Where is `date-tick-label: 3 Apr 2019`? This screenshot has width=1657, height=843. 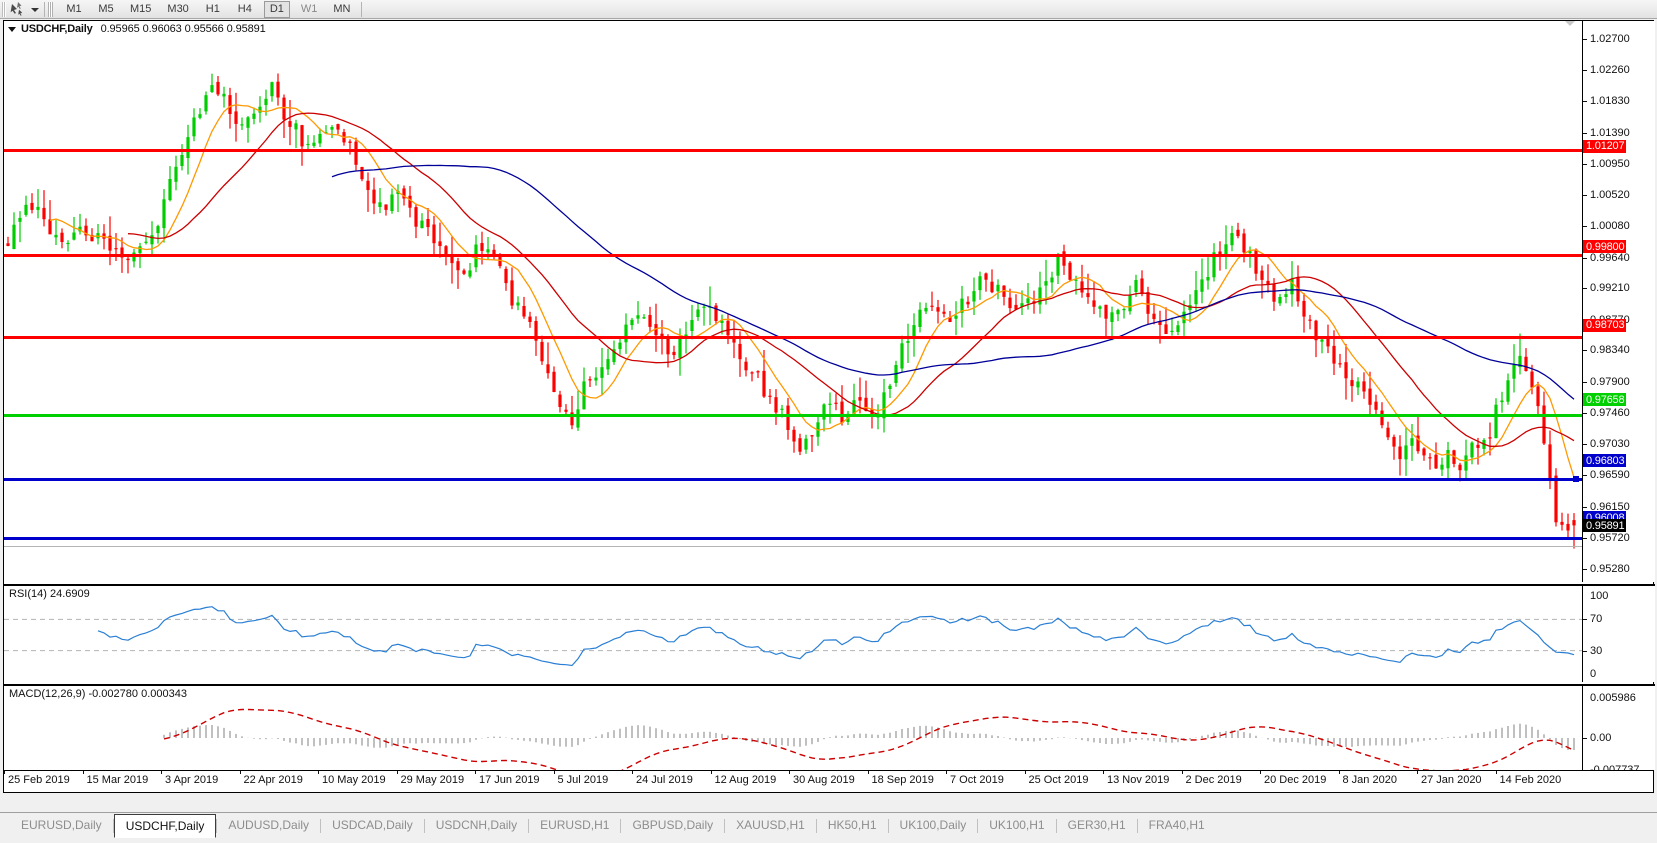
date-tick-label: 3 Apr 2019 is located at coordinates (192, 780).